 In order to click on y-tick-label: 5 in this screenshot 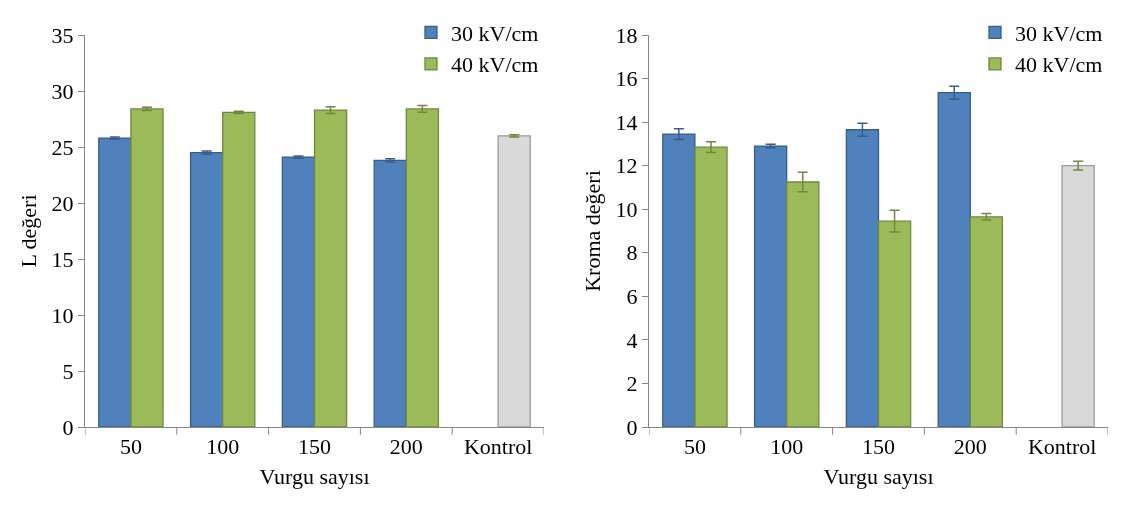, I will do `click(68, 371)`.